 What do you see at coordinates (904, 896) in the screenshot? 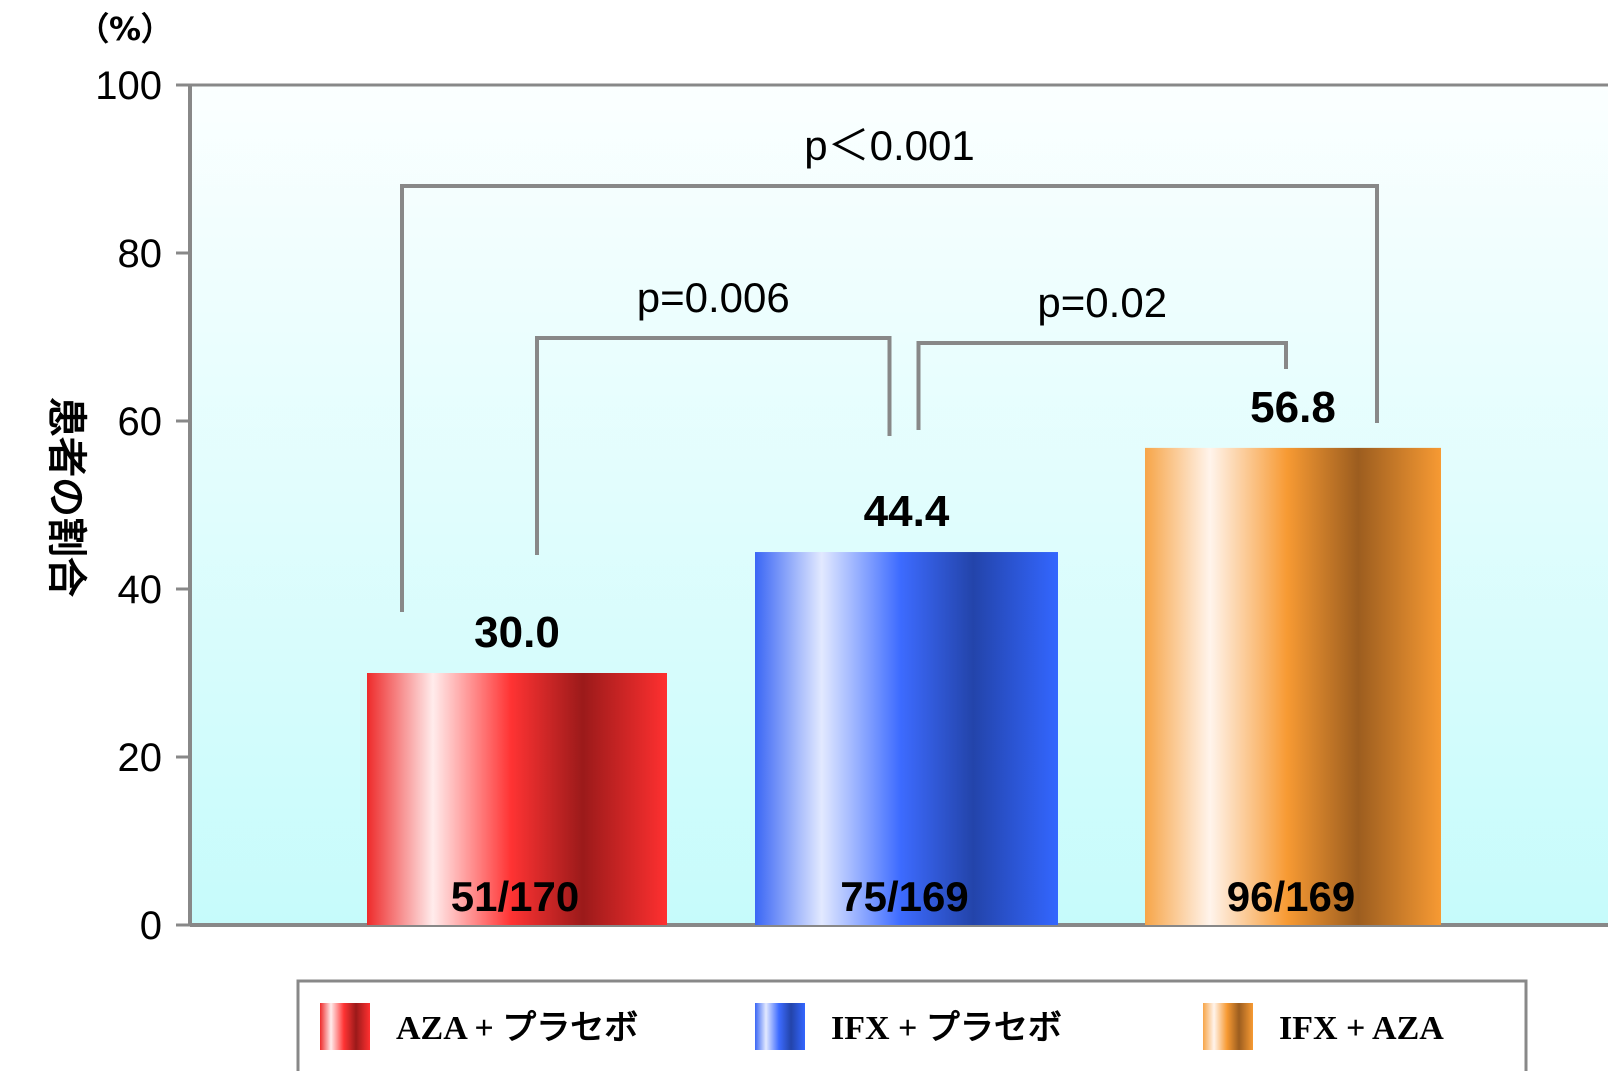
I see `count-label: 75/169` at bounding box center [904, 896].